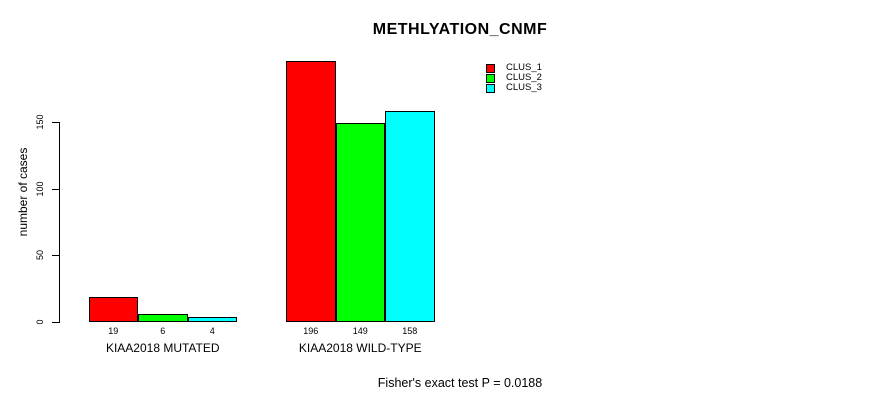 Image resolution: width=890 pixels, height=400 pixels. What do you see at coordinates (163, 331) in the screenshot?
I see `bar-value-label: 6` at bounding box center [163, 331].